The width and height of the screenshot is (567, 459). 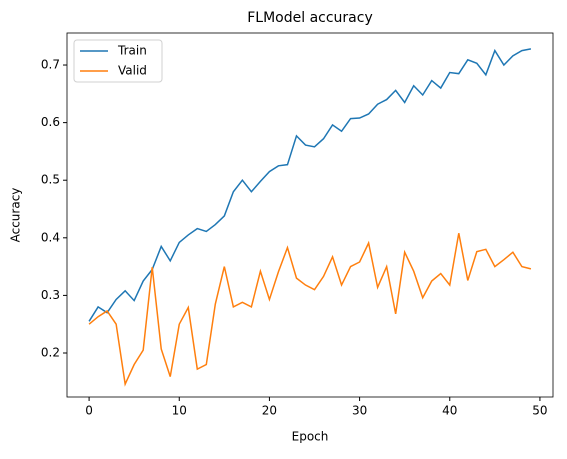 I want to click on y-tick-label: 0.5, so click(x=50, y=180).